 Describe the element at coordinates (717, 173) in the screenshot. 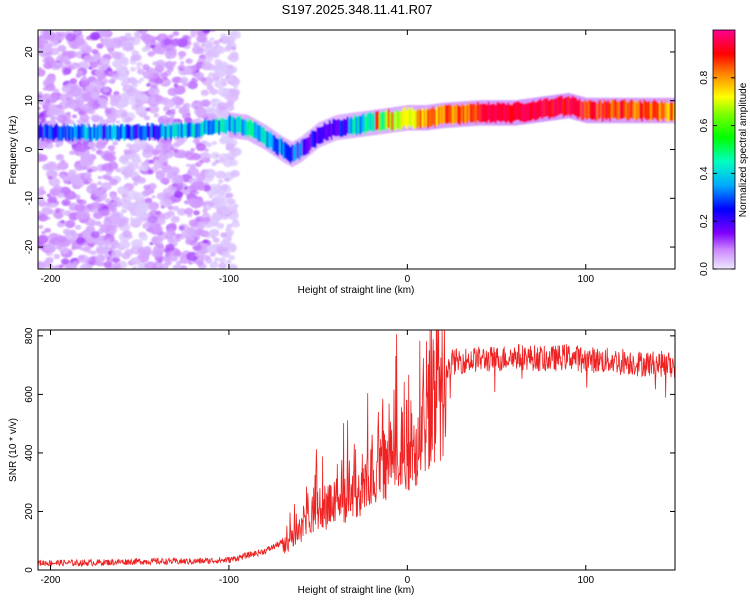

I see `colorbar-ticks: 0.0 0.2 0.4 0.6 0.8` at that location.